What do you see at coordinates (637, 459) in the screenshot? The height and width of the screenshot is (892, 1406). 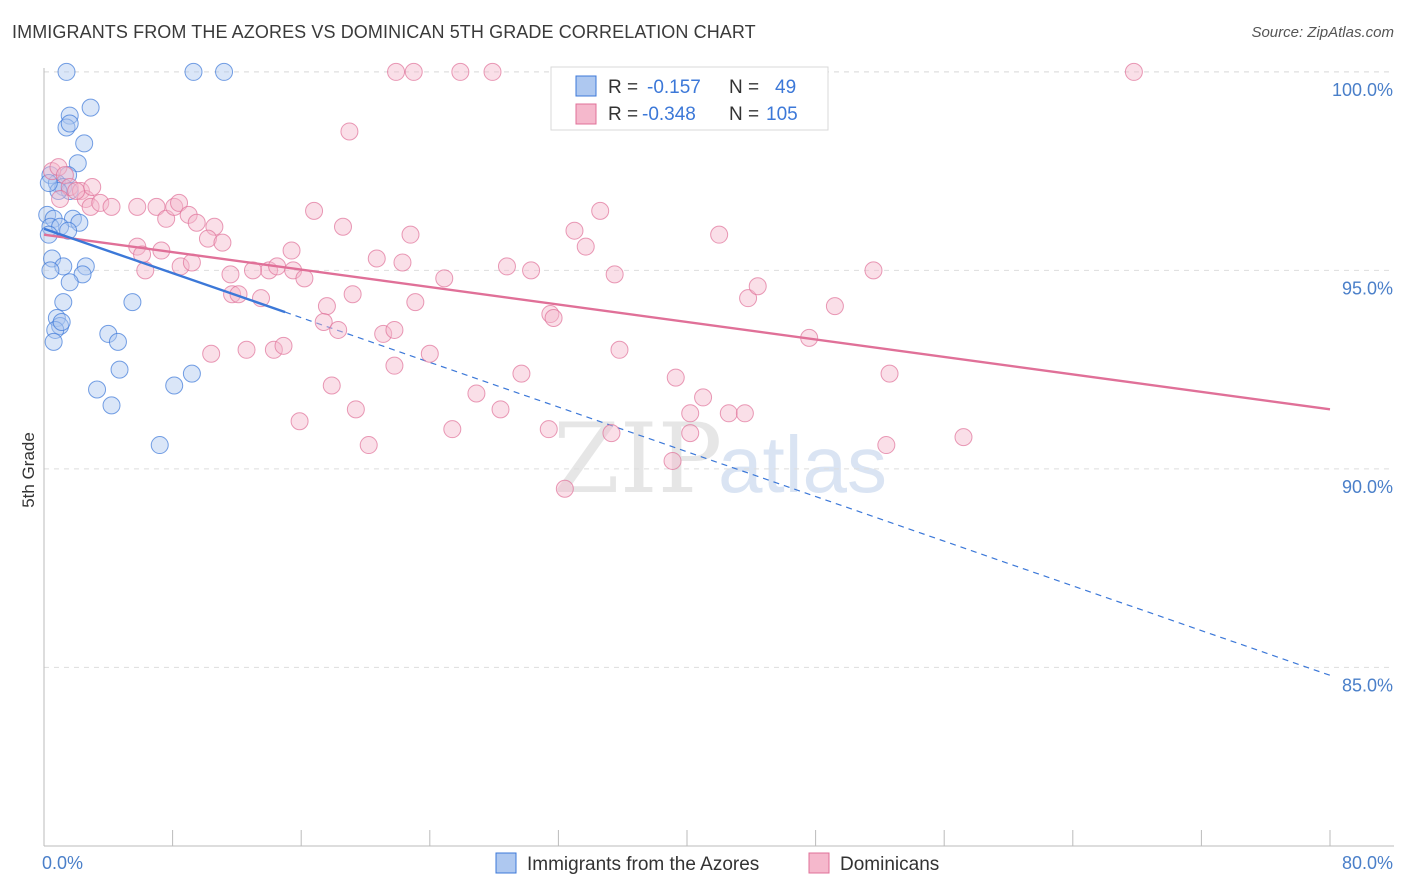 I see `watermark-zip: ZIP` at bounding box center [637, 459].